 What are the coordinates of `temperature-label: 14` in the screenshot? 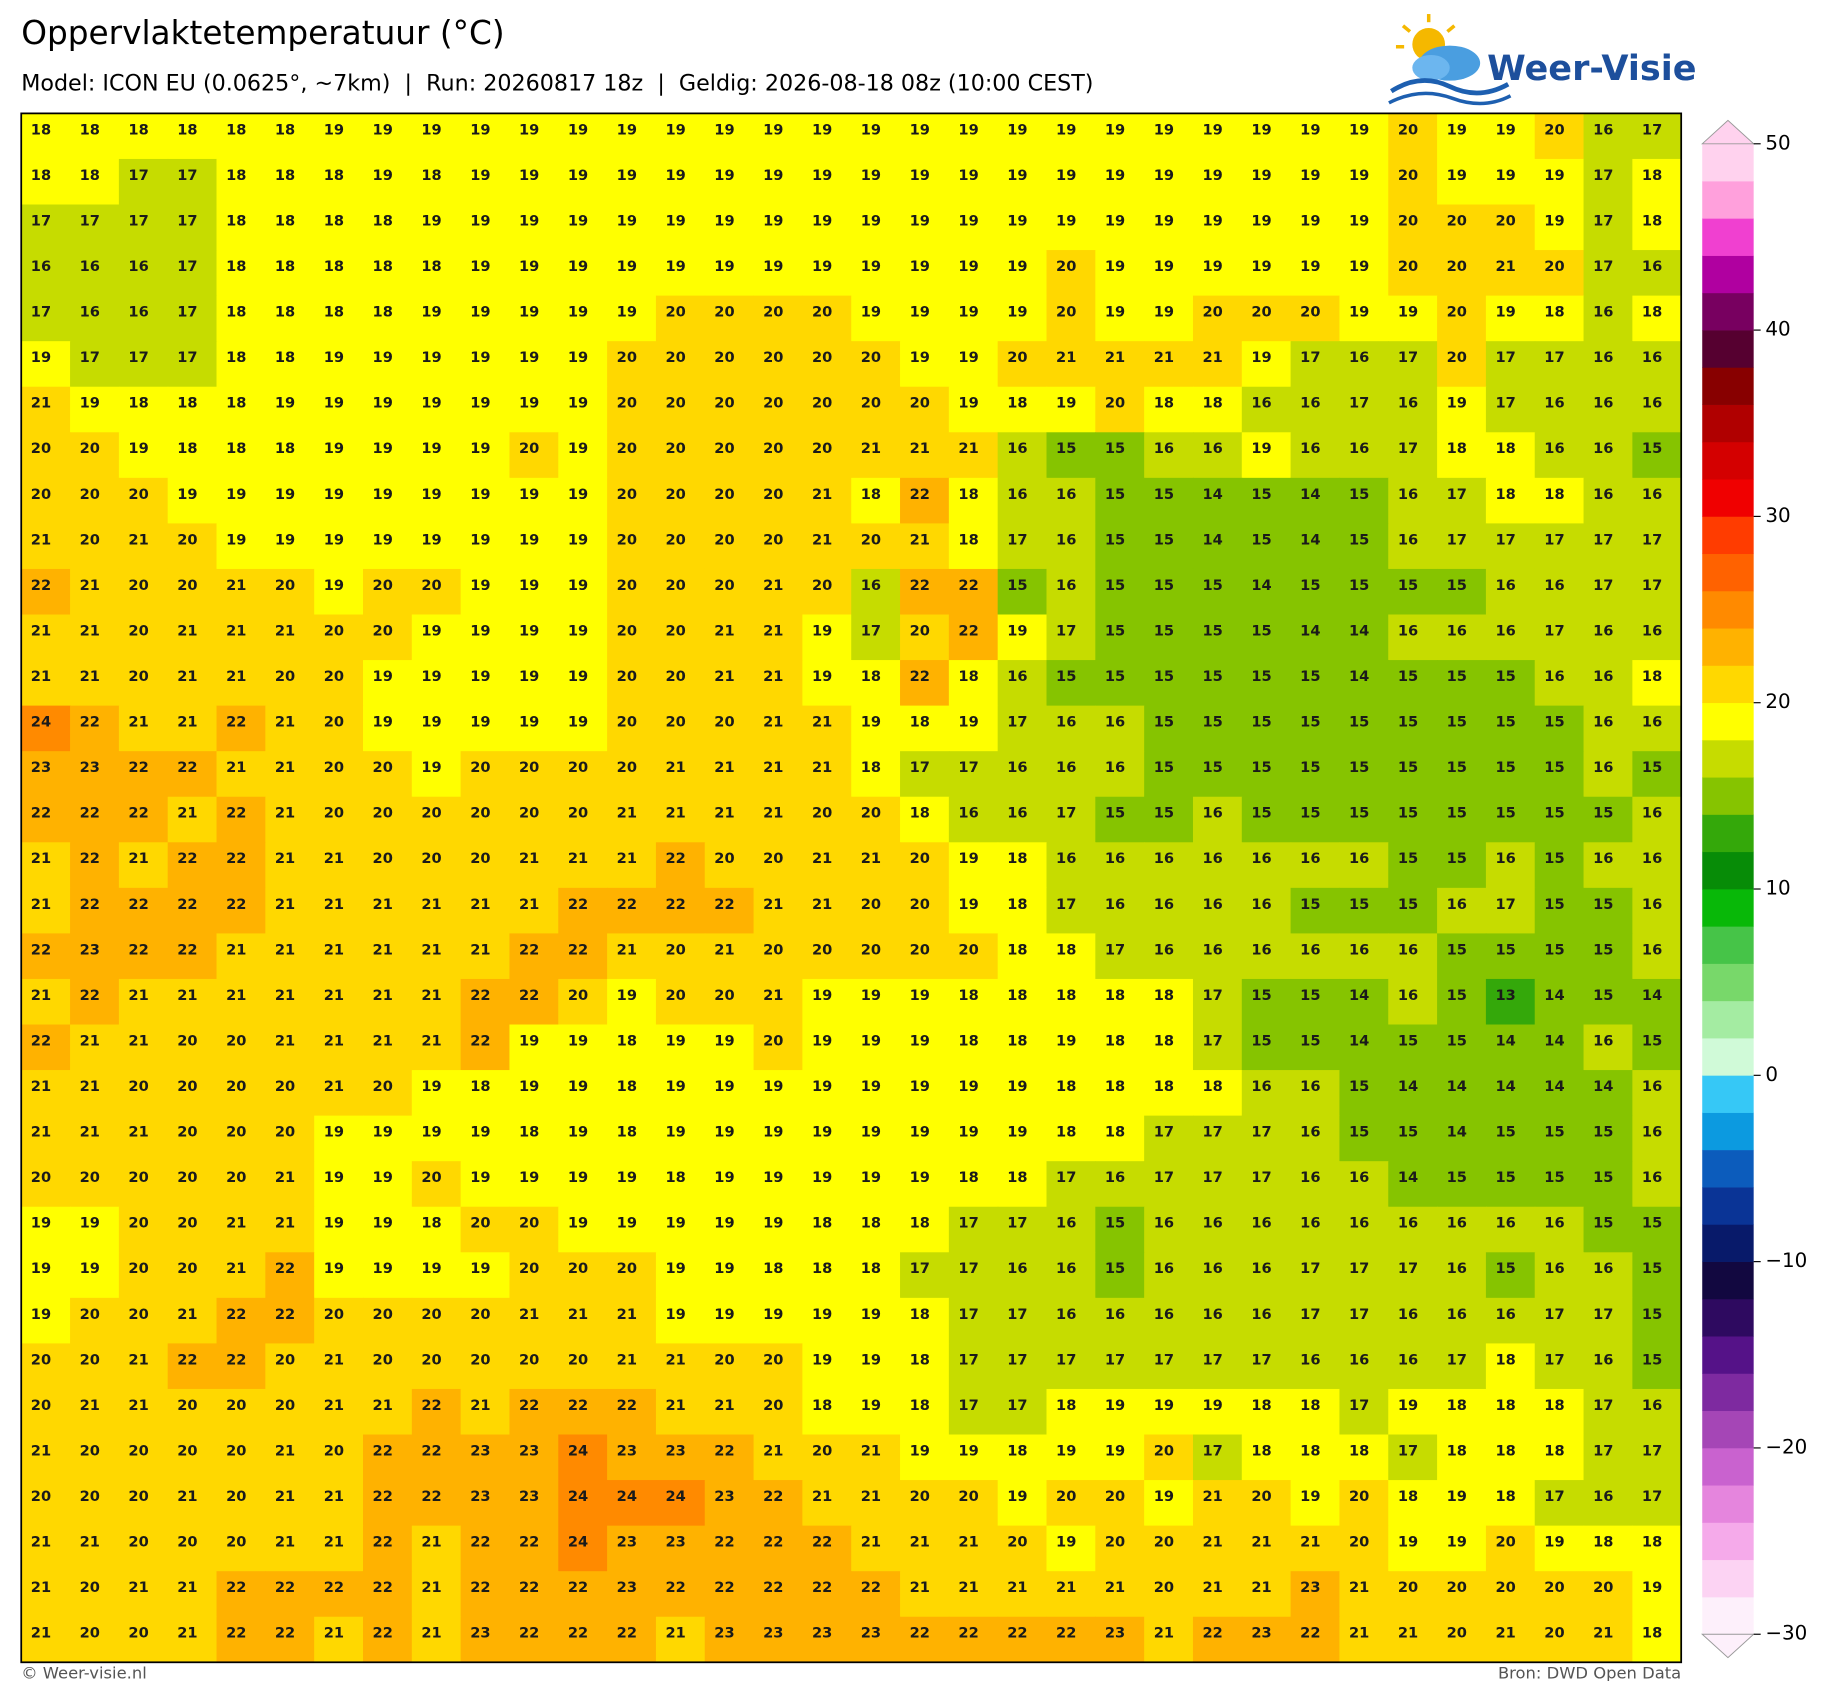 It's located at (1213, 539).